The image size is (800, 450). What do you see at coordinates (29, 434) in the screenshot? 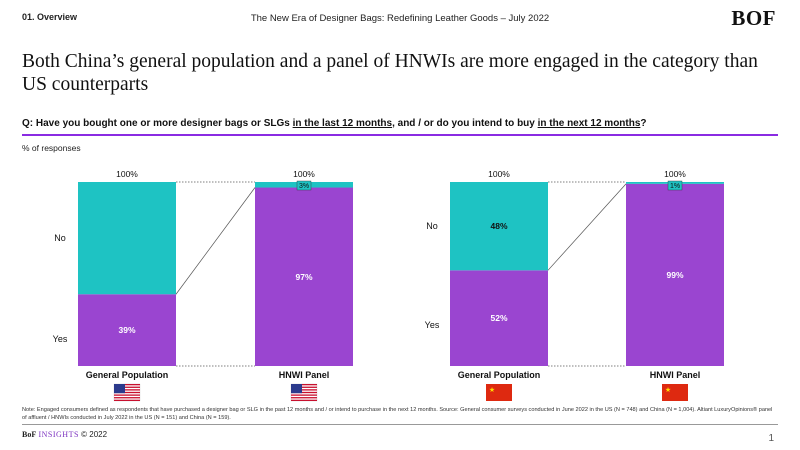
I see `footer-brand: BoF` at bounding box center [29, 434].